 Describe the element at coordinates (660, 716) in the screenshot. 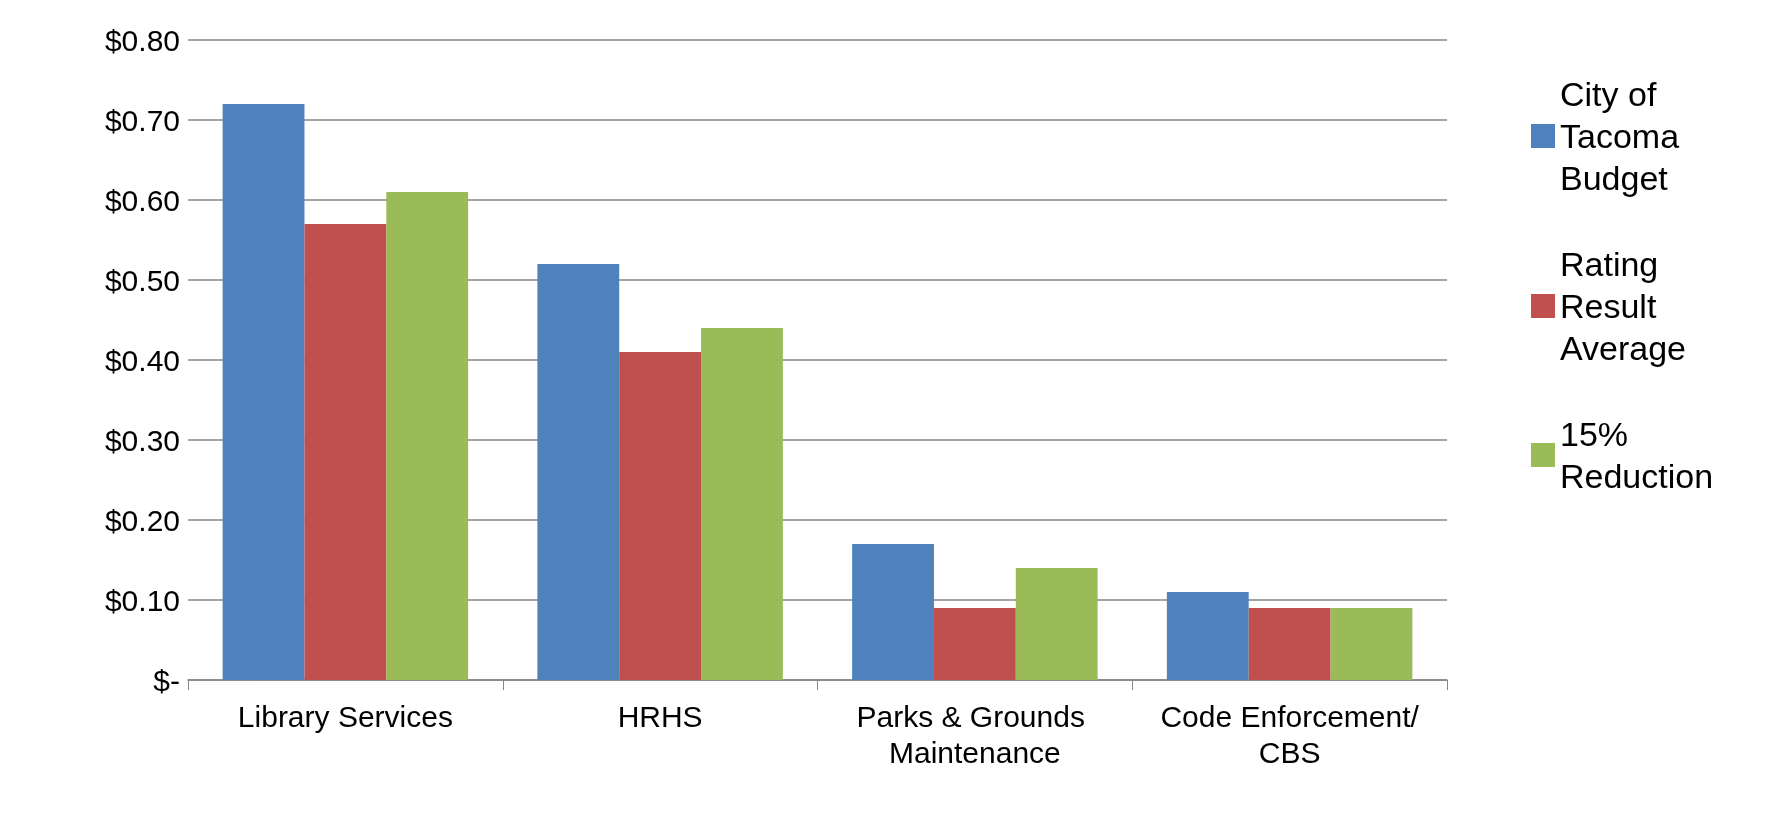

I see `x-tick-label: HRHS` at that location.